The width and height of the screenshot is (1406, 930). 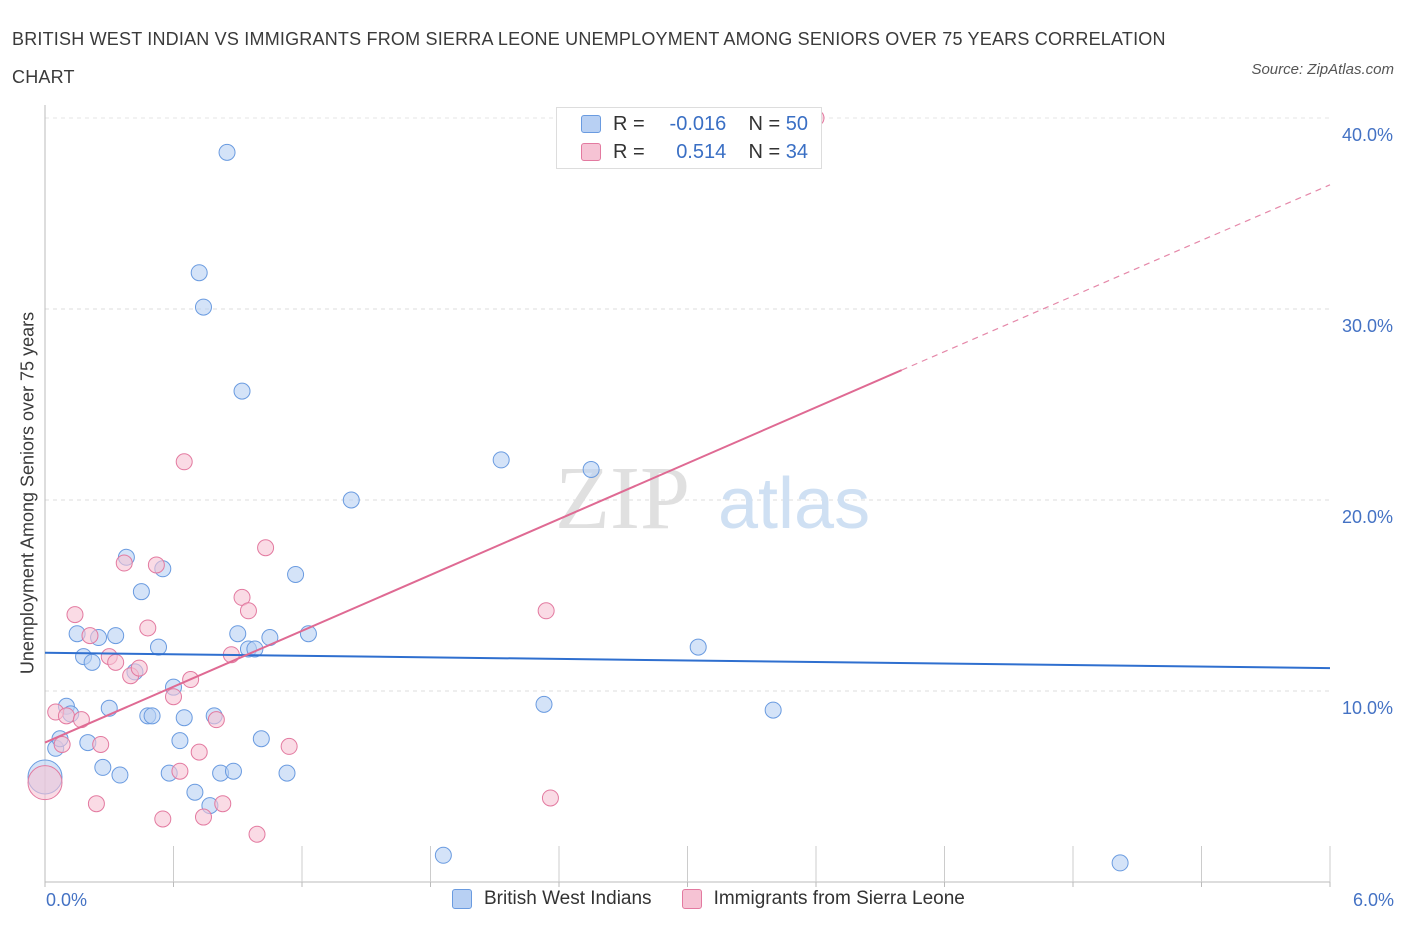 What do you see at coordinates (1322, 69) in the screenshot?
I see `source-credit: Source: ZipAtlas.com` at bounding box center [1322, 69].